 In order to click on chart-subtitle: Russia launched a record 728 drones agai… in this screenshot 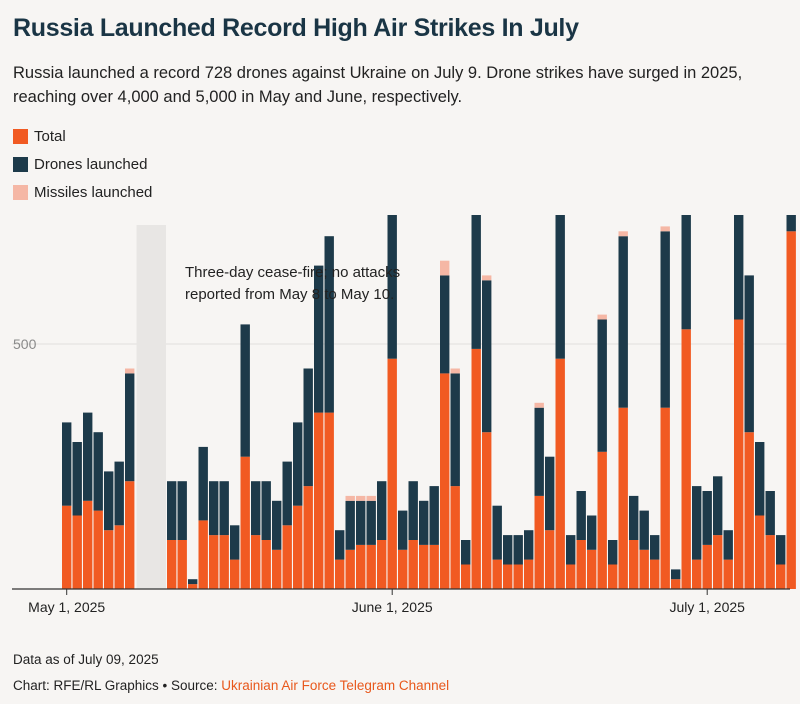, I will do `click(378, 85)`.